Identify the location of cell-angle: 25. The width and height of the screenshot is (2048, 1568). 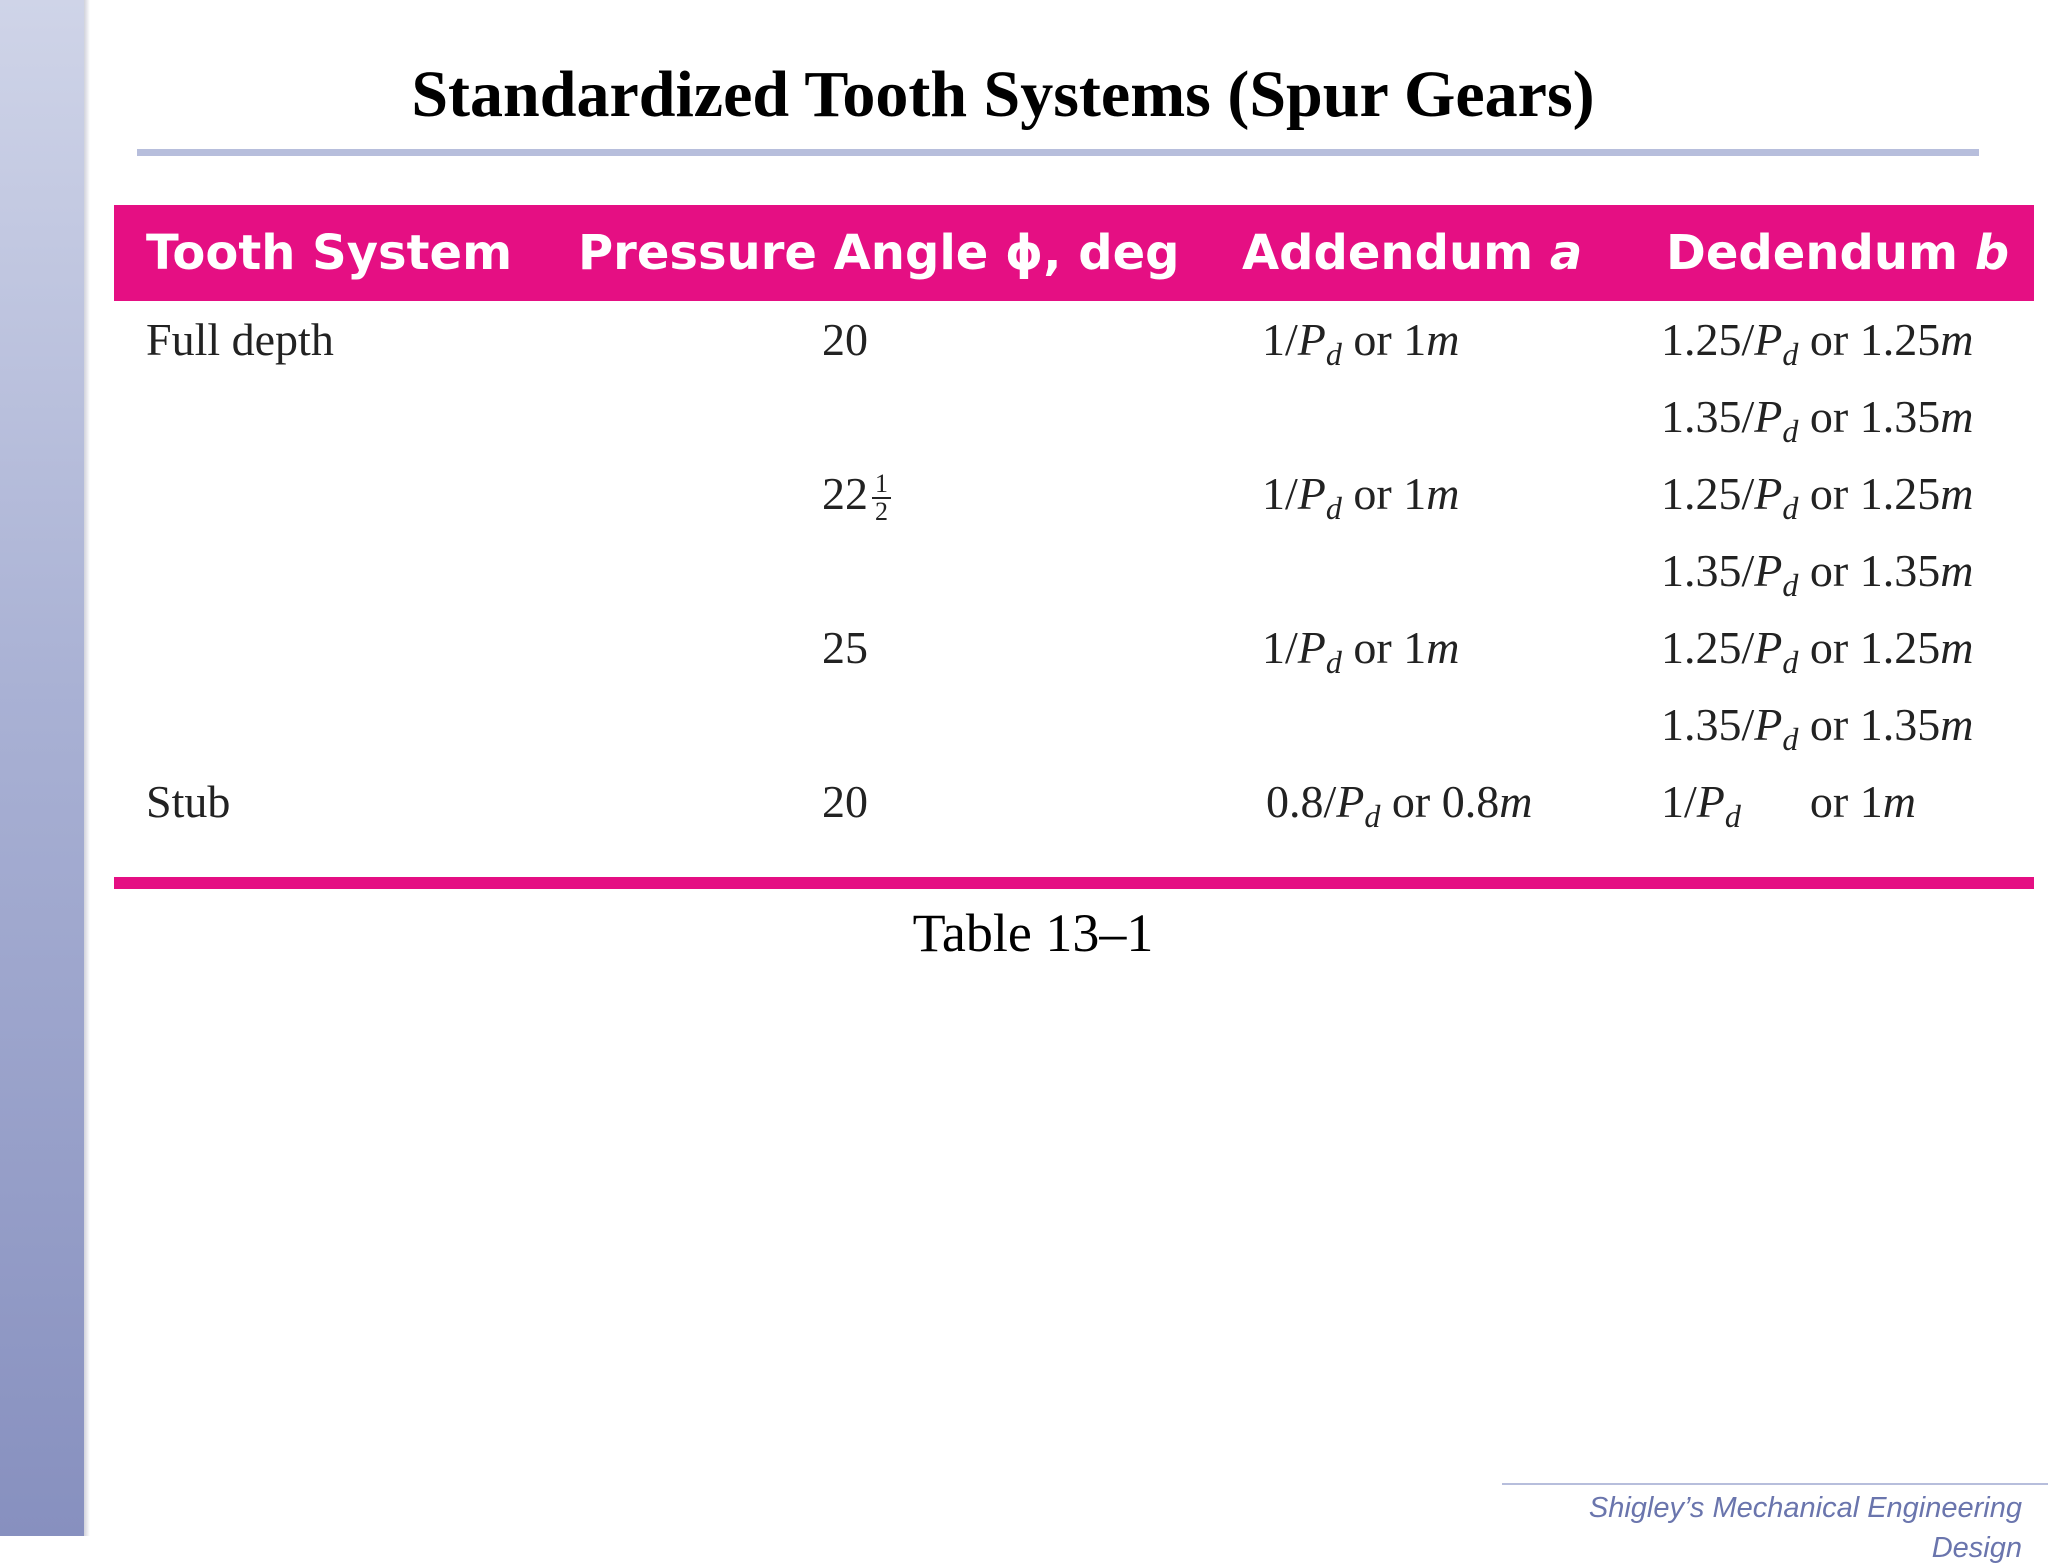
(845, 647).